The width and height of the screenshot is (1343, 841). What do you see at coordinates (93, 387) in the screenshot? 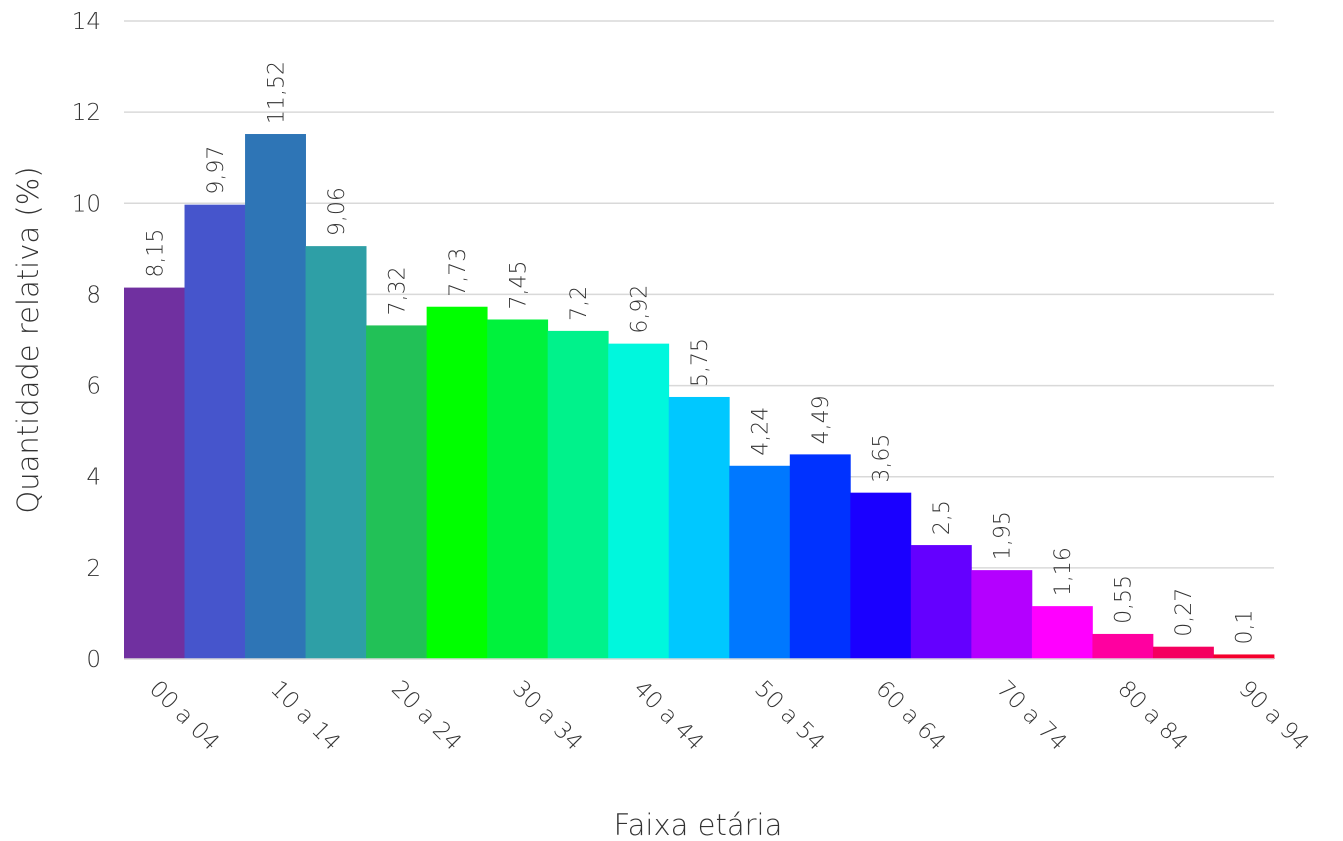
I see `y-tick-label: 6` at bounding box center [93, 387].